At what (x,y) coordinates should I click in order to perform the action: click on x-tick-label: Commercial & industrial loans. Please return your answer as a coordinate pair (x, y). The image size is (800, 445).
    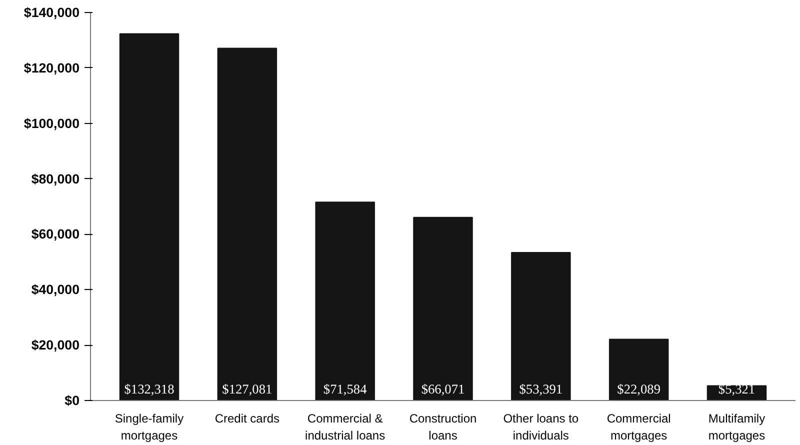
    Looking at the image, I should click on (345, 427).